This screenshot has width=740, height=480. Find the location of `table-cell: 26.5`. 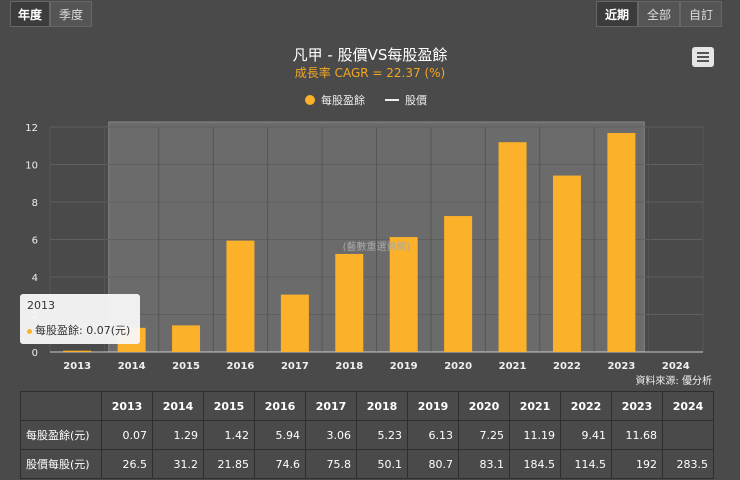

table-cell: 26.5 is located at coordinates (127, 464).